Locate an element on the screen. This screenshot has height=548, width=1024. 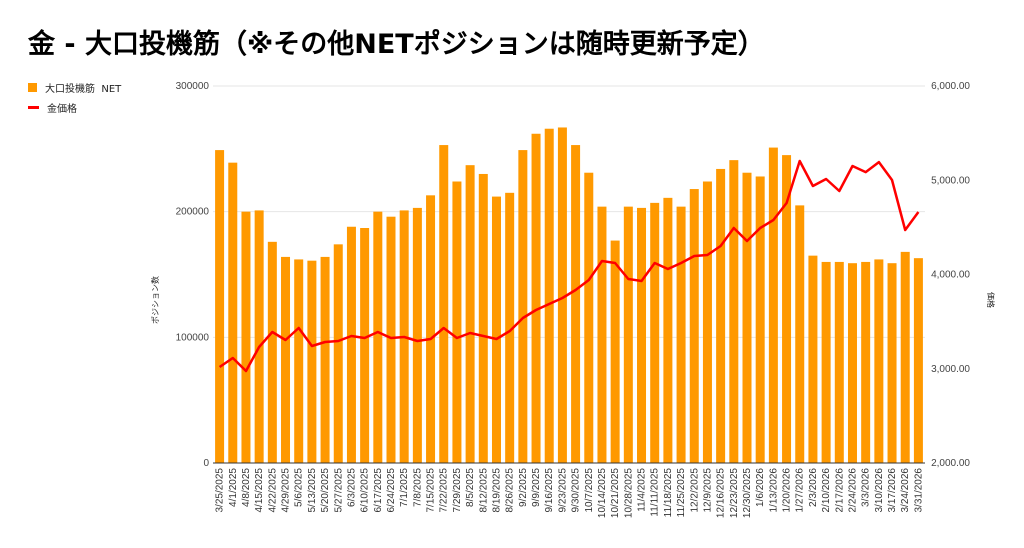
x-tick-label: 2/3/2026 is located at coordinates (813, 487).